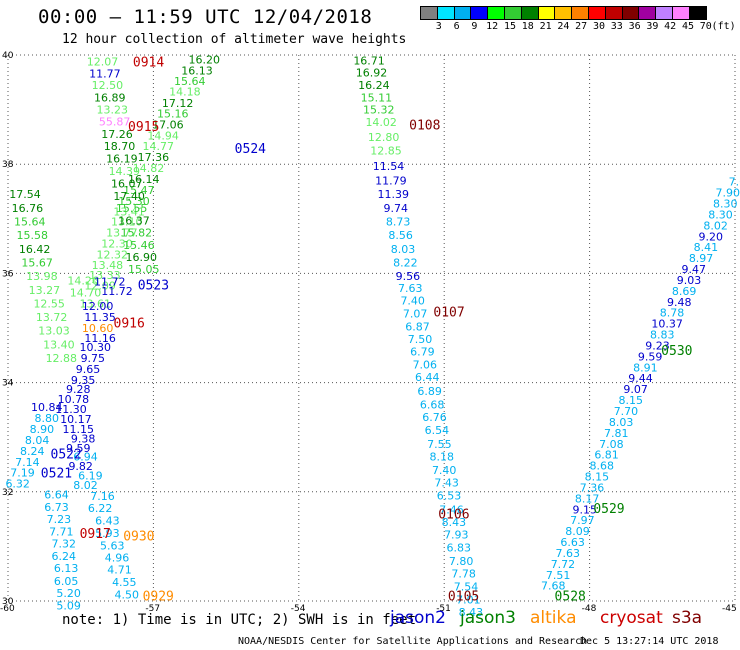 This screenshot has width=740, height=650. Describe the element at coordinates (42, 429) in the screenshot. I see `wave-height-point: 8.90` at that location.